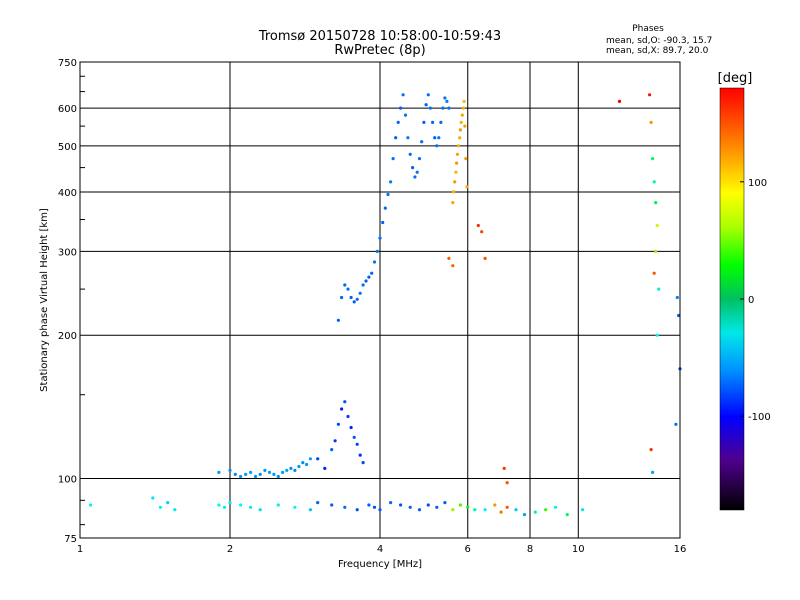 This screenshot has width=800, height=600. Describe the element at coordinates (44, 300) in the screenshot. I see `y-axis-label: Stationary phase Virtual Height [km]` at that location.